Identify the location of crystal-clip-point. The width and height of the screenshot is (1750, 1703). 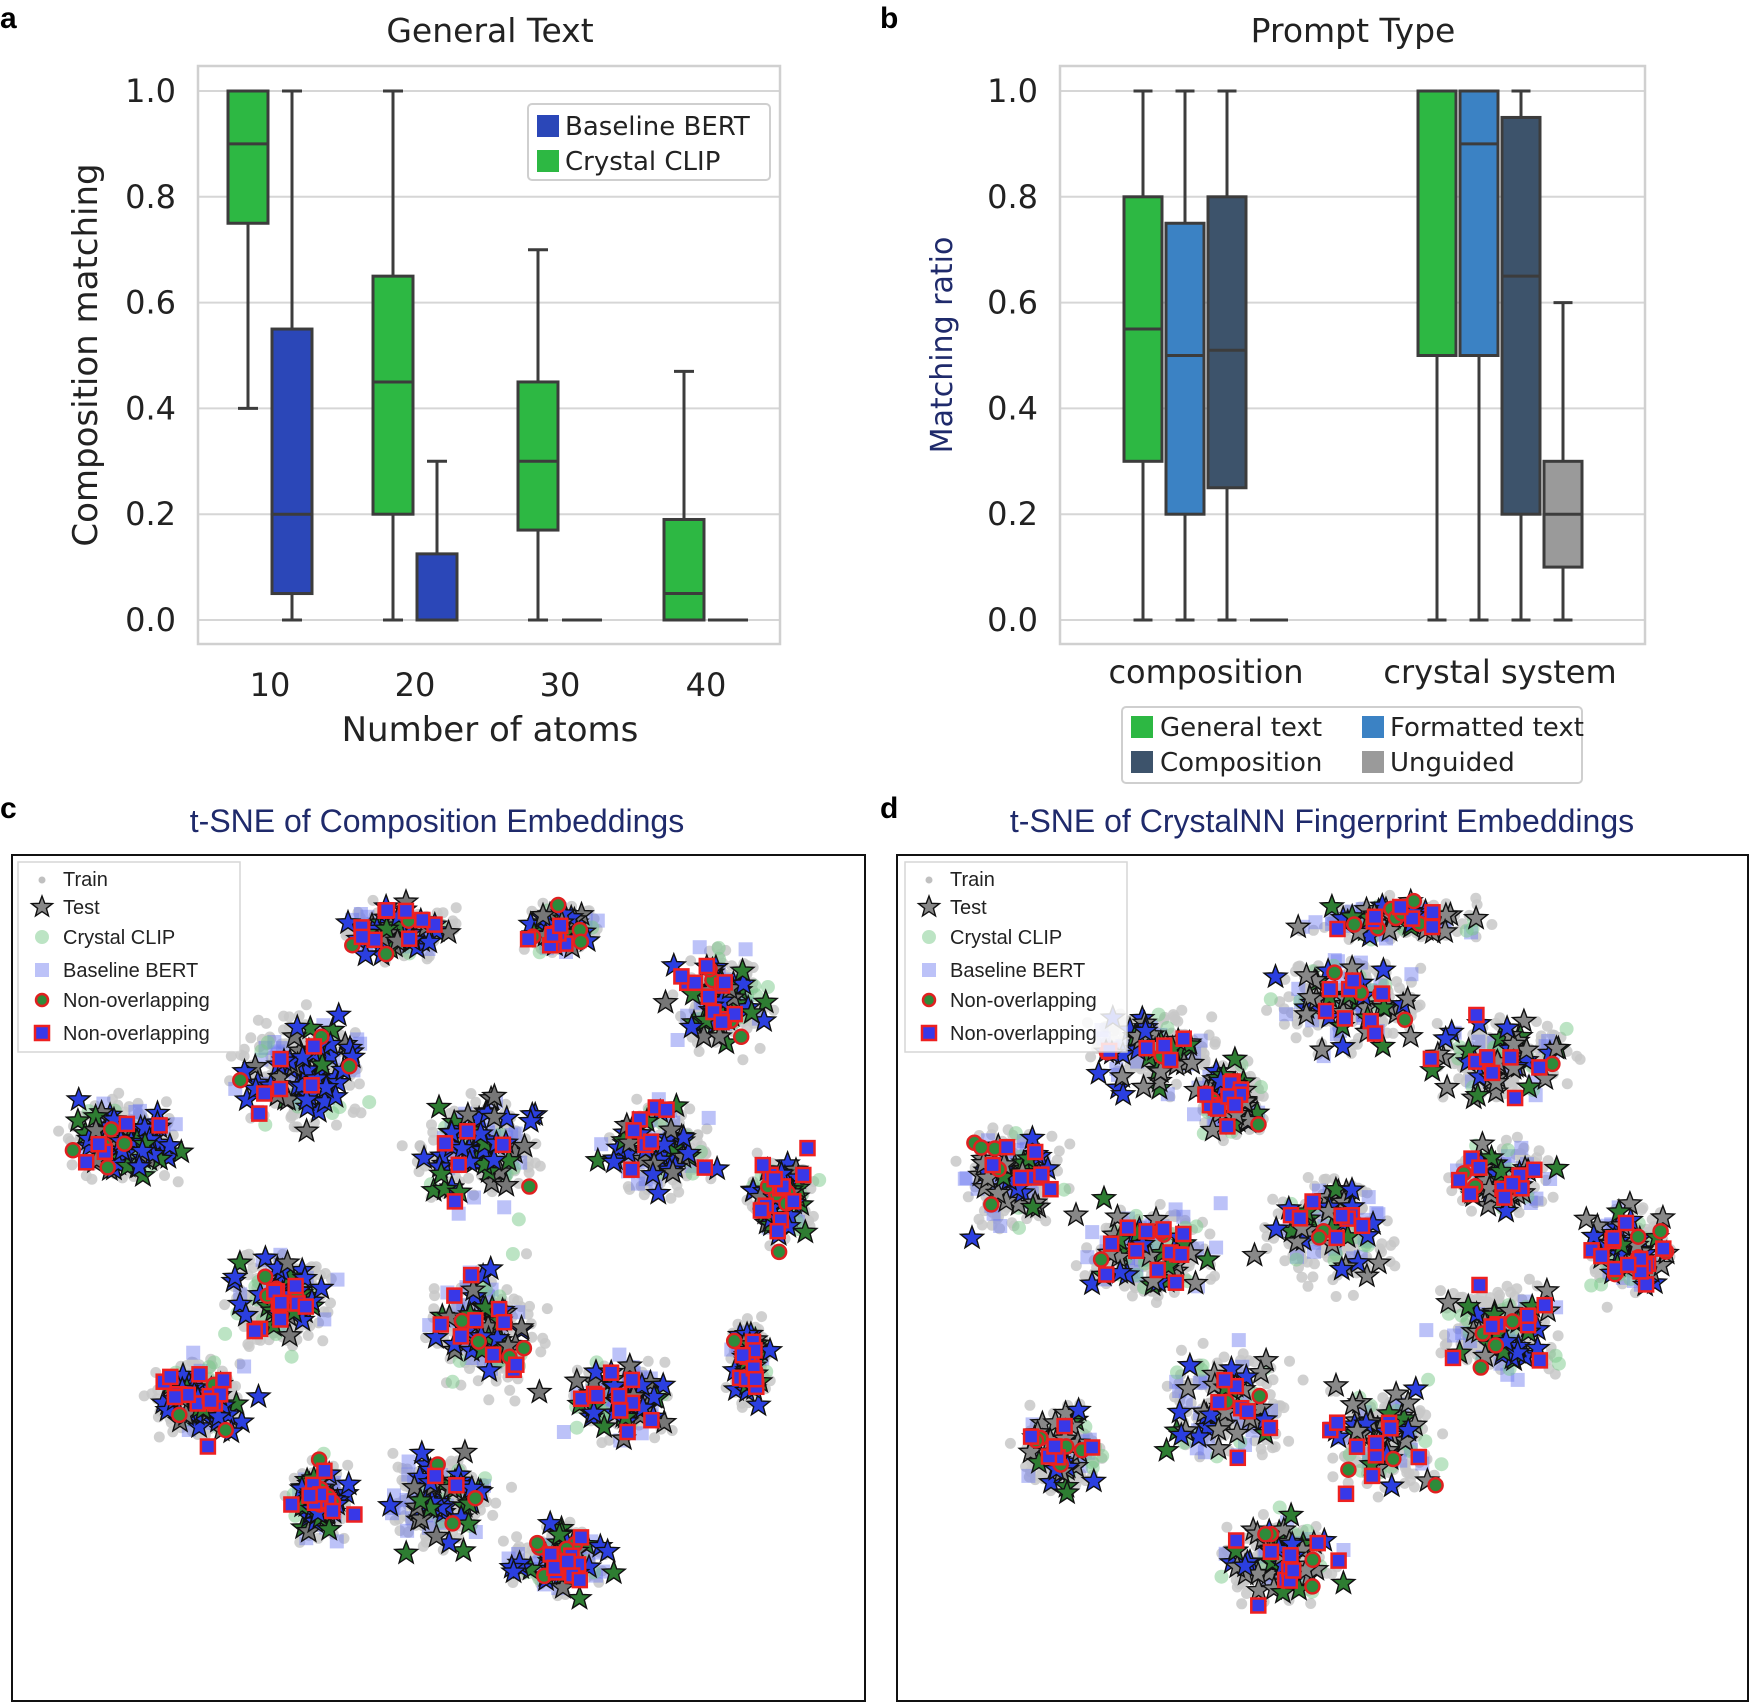
(692, 1173).